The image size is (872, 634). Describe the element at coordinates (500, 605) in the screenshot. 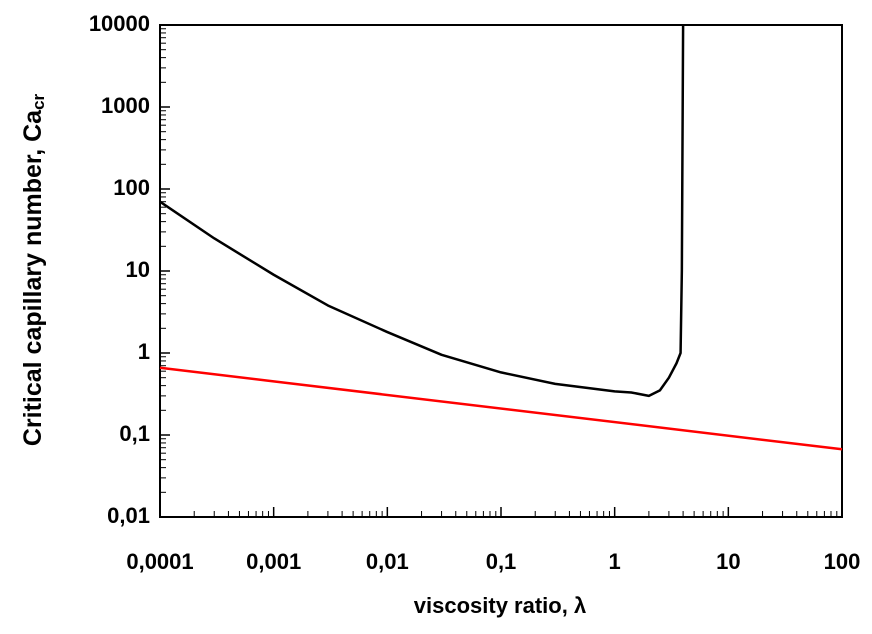

I see `x-axis-label: viscosity ratio, λ` at that location.